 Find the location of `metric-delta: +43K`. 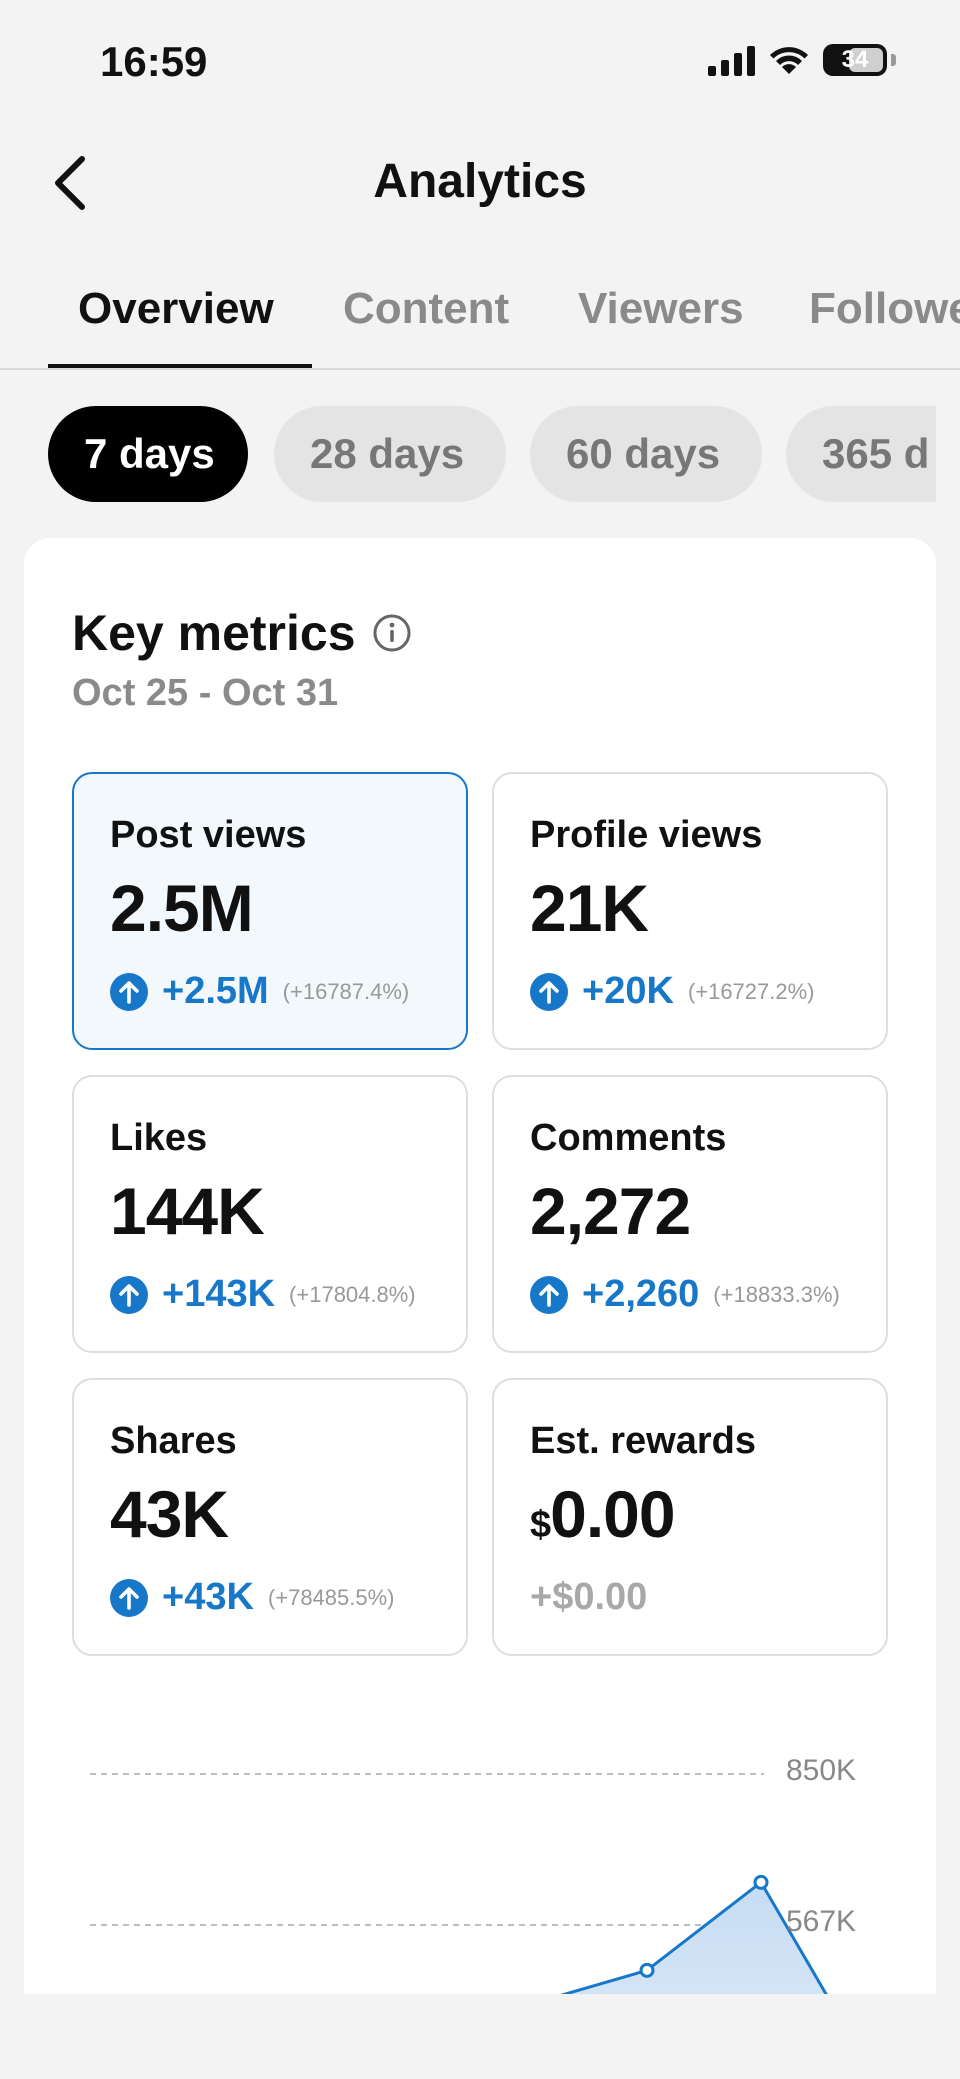

metric-delta: +43K is located at coordinates (208, 1597).